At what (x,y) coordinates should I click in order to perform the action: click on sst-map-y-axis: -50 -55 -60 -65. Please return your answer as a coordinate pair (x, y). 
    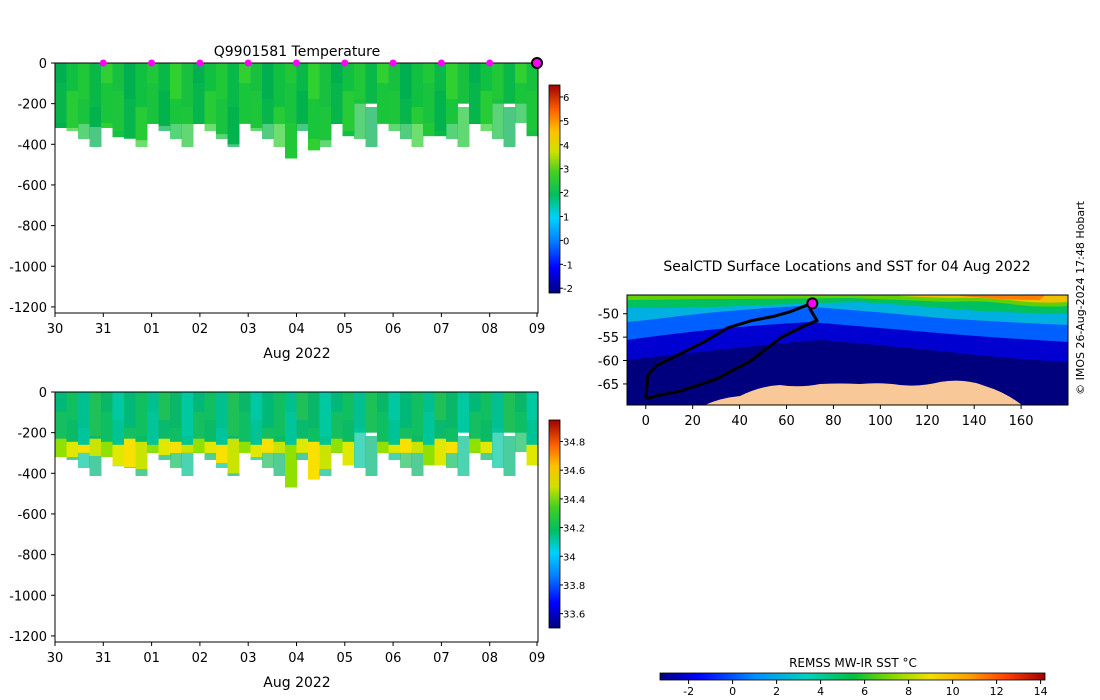
    Looking at the image, I should click on (612, 350).